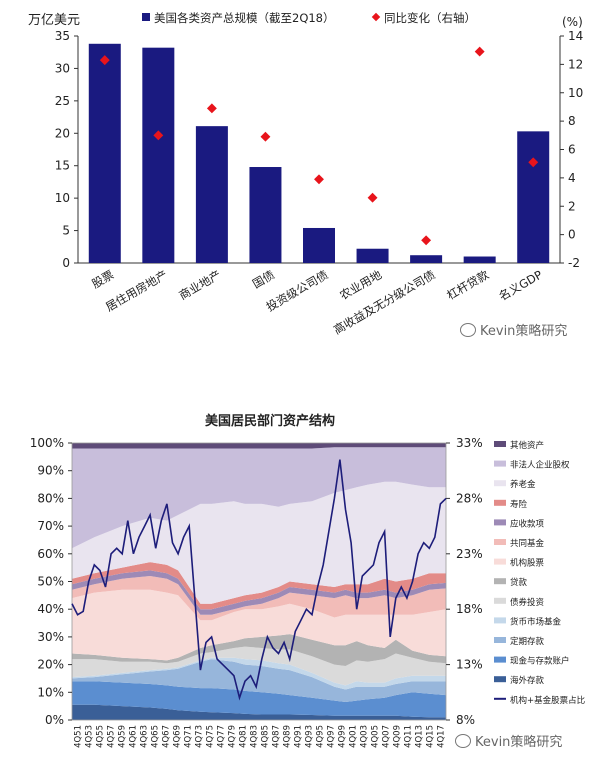  Describe the element at coordinates (270, 421) in the screenshot. I see `chart2-title: 美国居民部门资产结构` at that location.